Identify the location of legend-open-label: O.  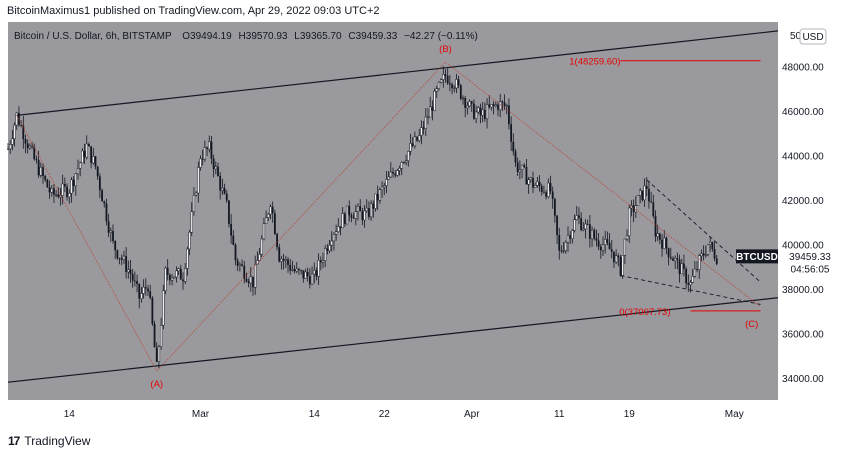
(186, 36).